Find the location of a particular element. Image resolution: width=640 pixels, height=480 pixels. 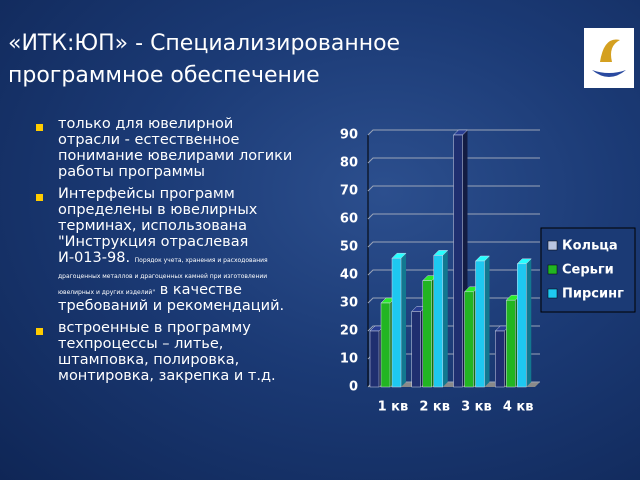

x-tick-label: 2 кв is located at coordinates (434, 407).